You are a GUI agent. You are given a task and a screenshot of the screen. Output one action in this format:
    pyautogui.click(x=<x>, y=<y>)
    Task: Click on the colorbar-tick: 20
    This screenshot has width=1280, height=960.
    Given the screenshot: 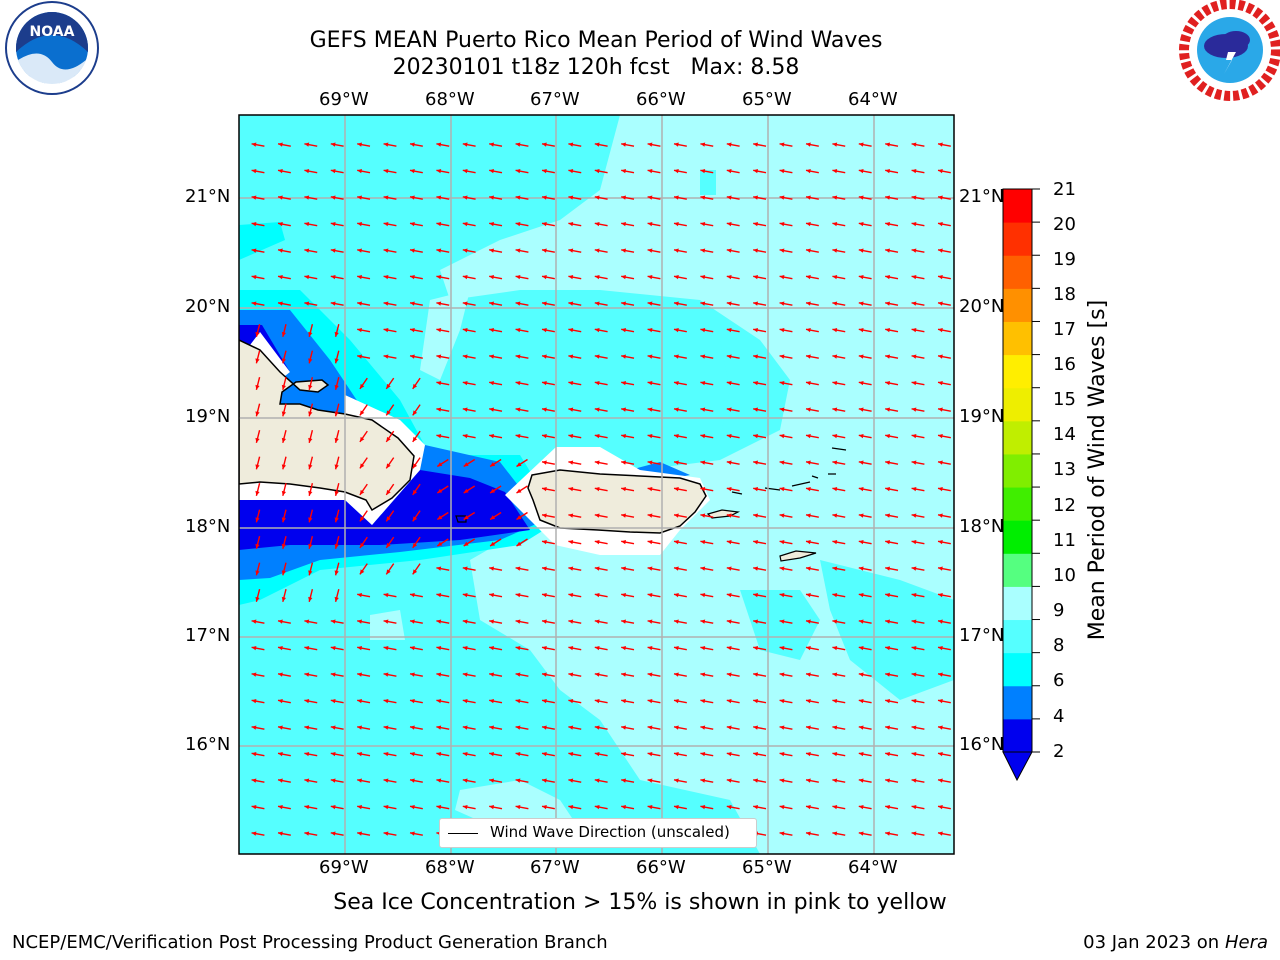 What is the action you would take?
    pyautogui.click(x=1064, y=224)
    